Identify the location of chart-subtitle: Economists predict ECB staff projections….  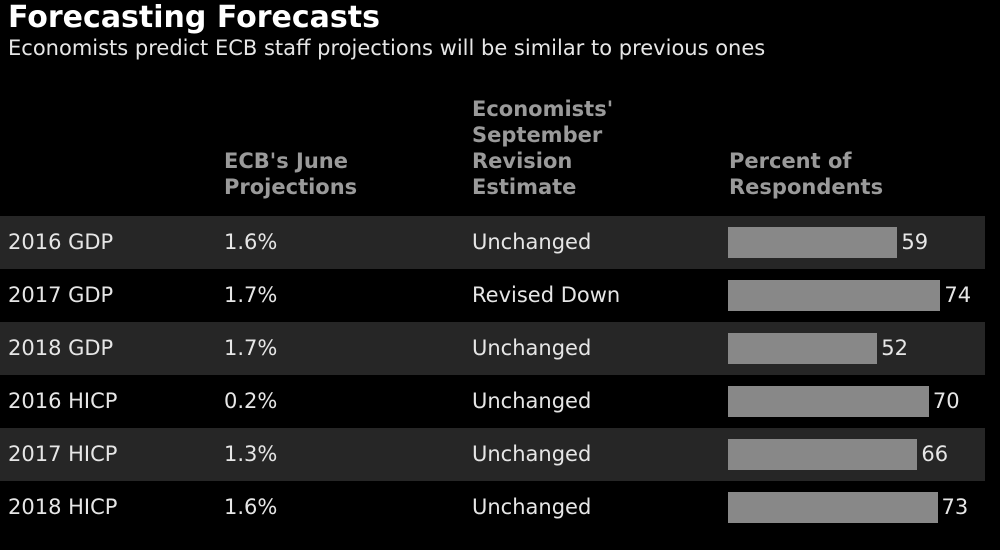
(387, 48).